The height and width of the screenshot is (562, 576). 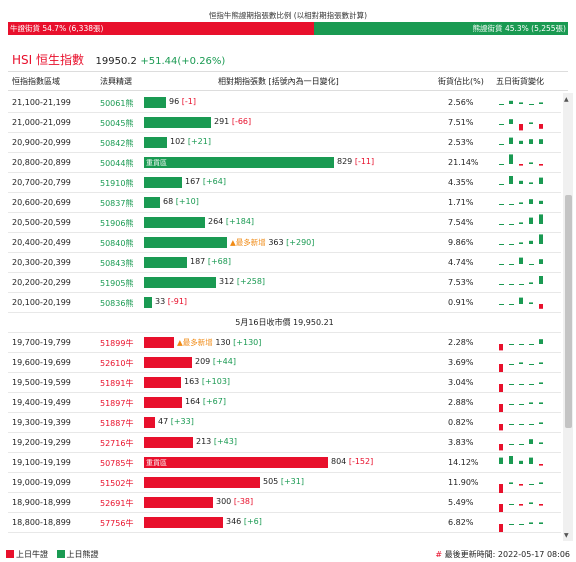 I want to click on warrant-code-link: 51899牛, so click(x=117, y=343).